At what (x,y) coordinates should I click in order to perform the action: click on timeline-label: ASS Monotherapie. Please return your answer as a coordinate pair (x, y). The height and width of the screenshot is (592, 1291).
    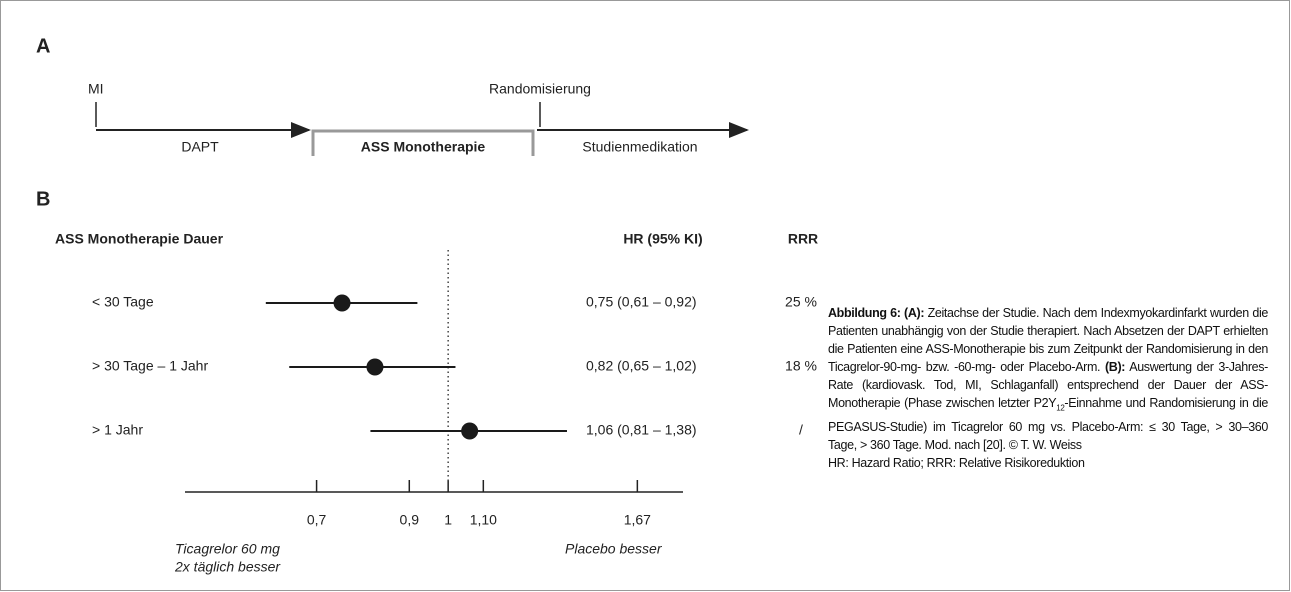
    Looking at the image, I should click on (423, 147).